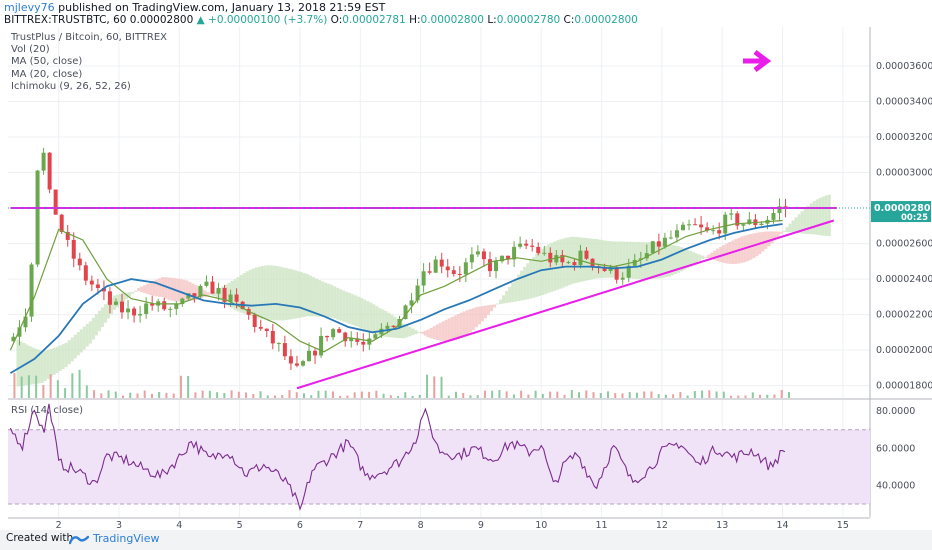 The width and height of the screenshot is (932, 550). I want to click on rsi-legend: RSI (14, close), so click(47, 410).